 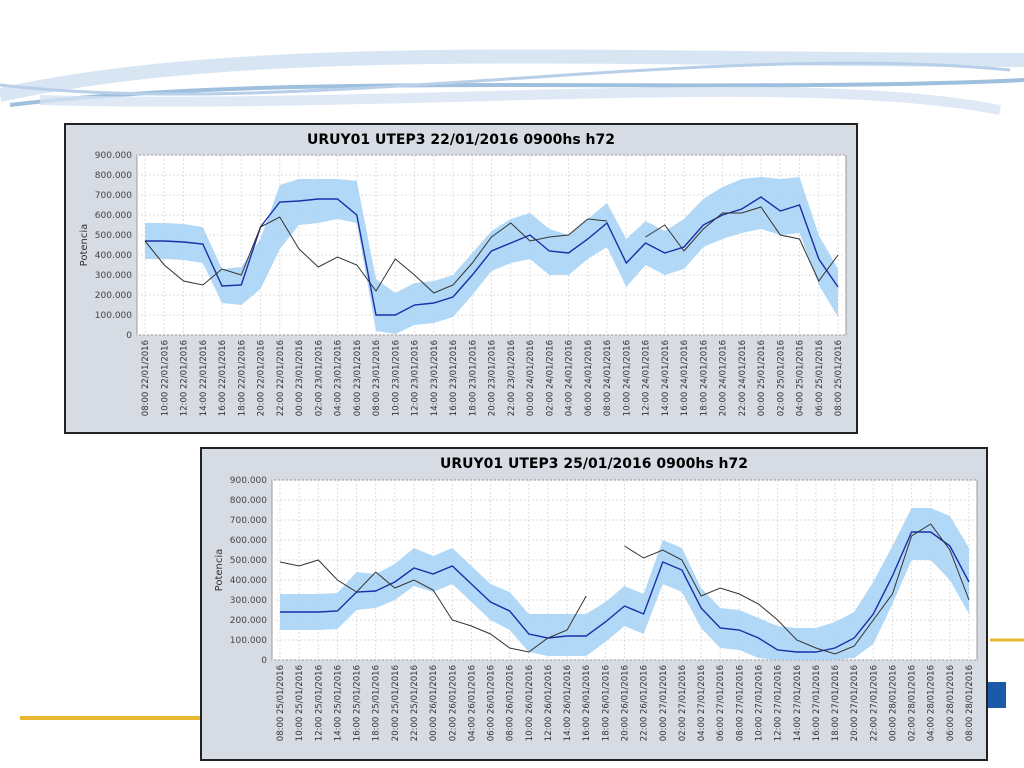 What do you see at coordinates (454, 378) in the screenshot?
I see `x-tick-label: 16:00 23/01/2016` at bounding box center [454, 378].